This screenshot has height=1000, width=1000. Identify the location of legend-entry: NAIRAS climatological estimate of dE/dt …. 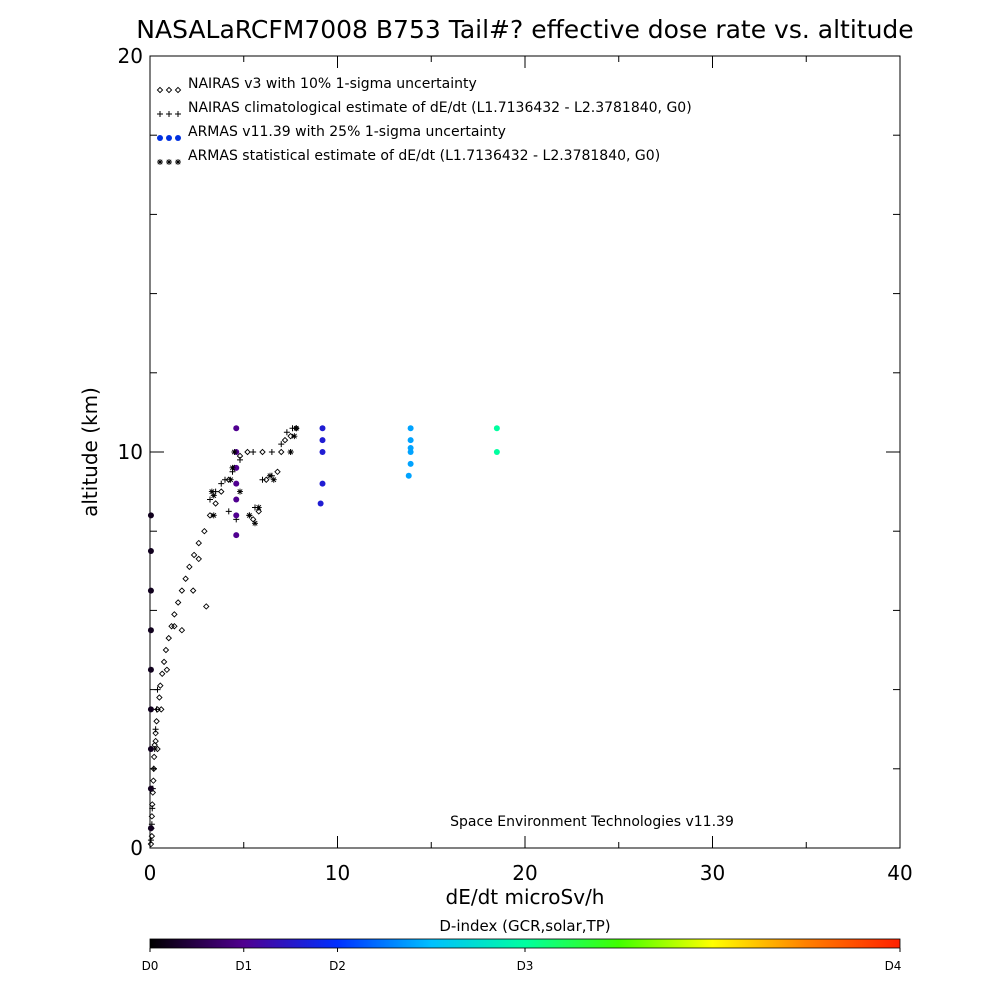
(424, 108).